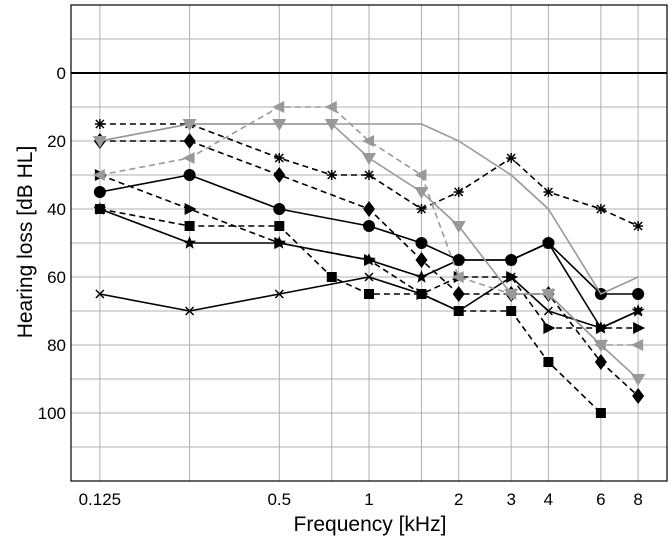 This screenshot has width=671, height=537. Describe the element at coordinates (56, 209) in the screenshot. I see `y-tick-label: 40` at that location.